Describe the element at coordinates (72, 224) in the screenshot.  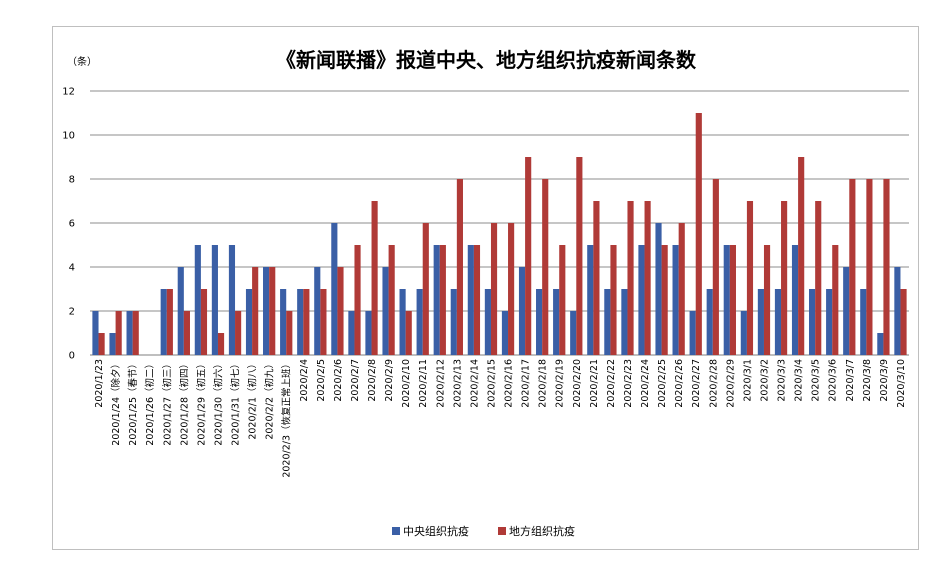
I see `y-tick-label: 6` at that location.